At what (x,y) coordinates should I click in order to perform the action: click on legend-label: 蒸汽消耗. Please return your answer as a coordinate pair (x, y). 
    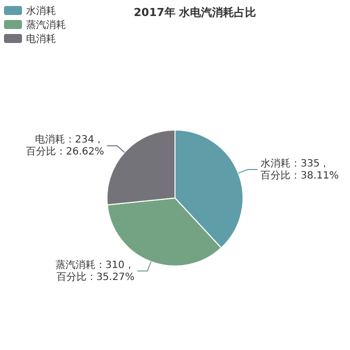
    Looking at the image, I should click on (46, 25).